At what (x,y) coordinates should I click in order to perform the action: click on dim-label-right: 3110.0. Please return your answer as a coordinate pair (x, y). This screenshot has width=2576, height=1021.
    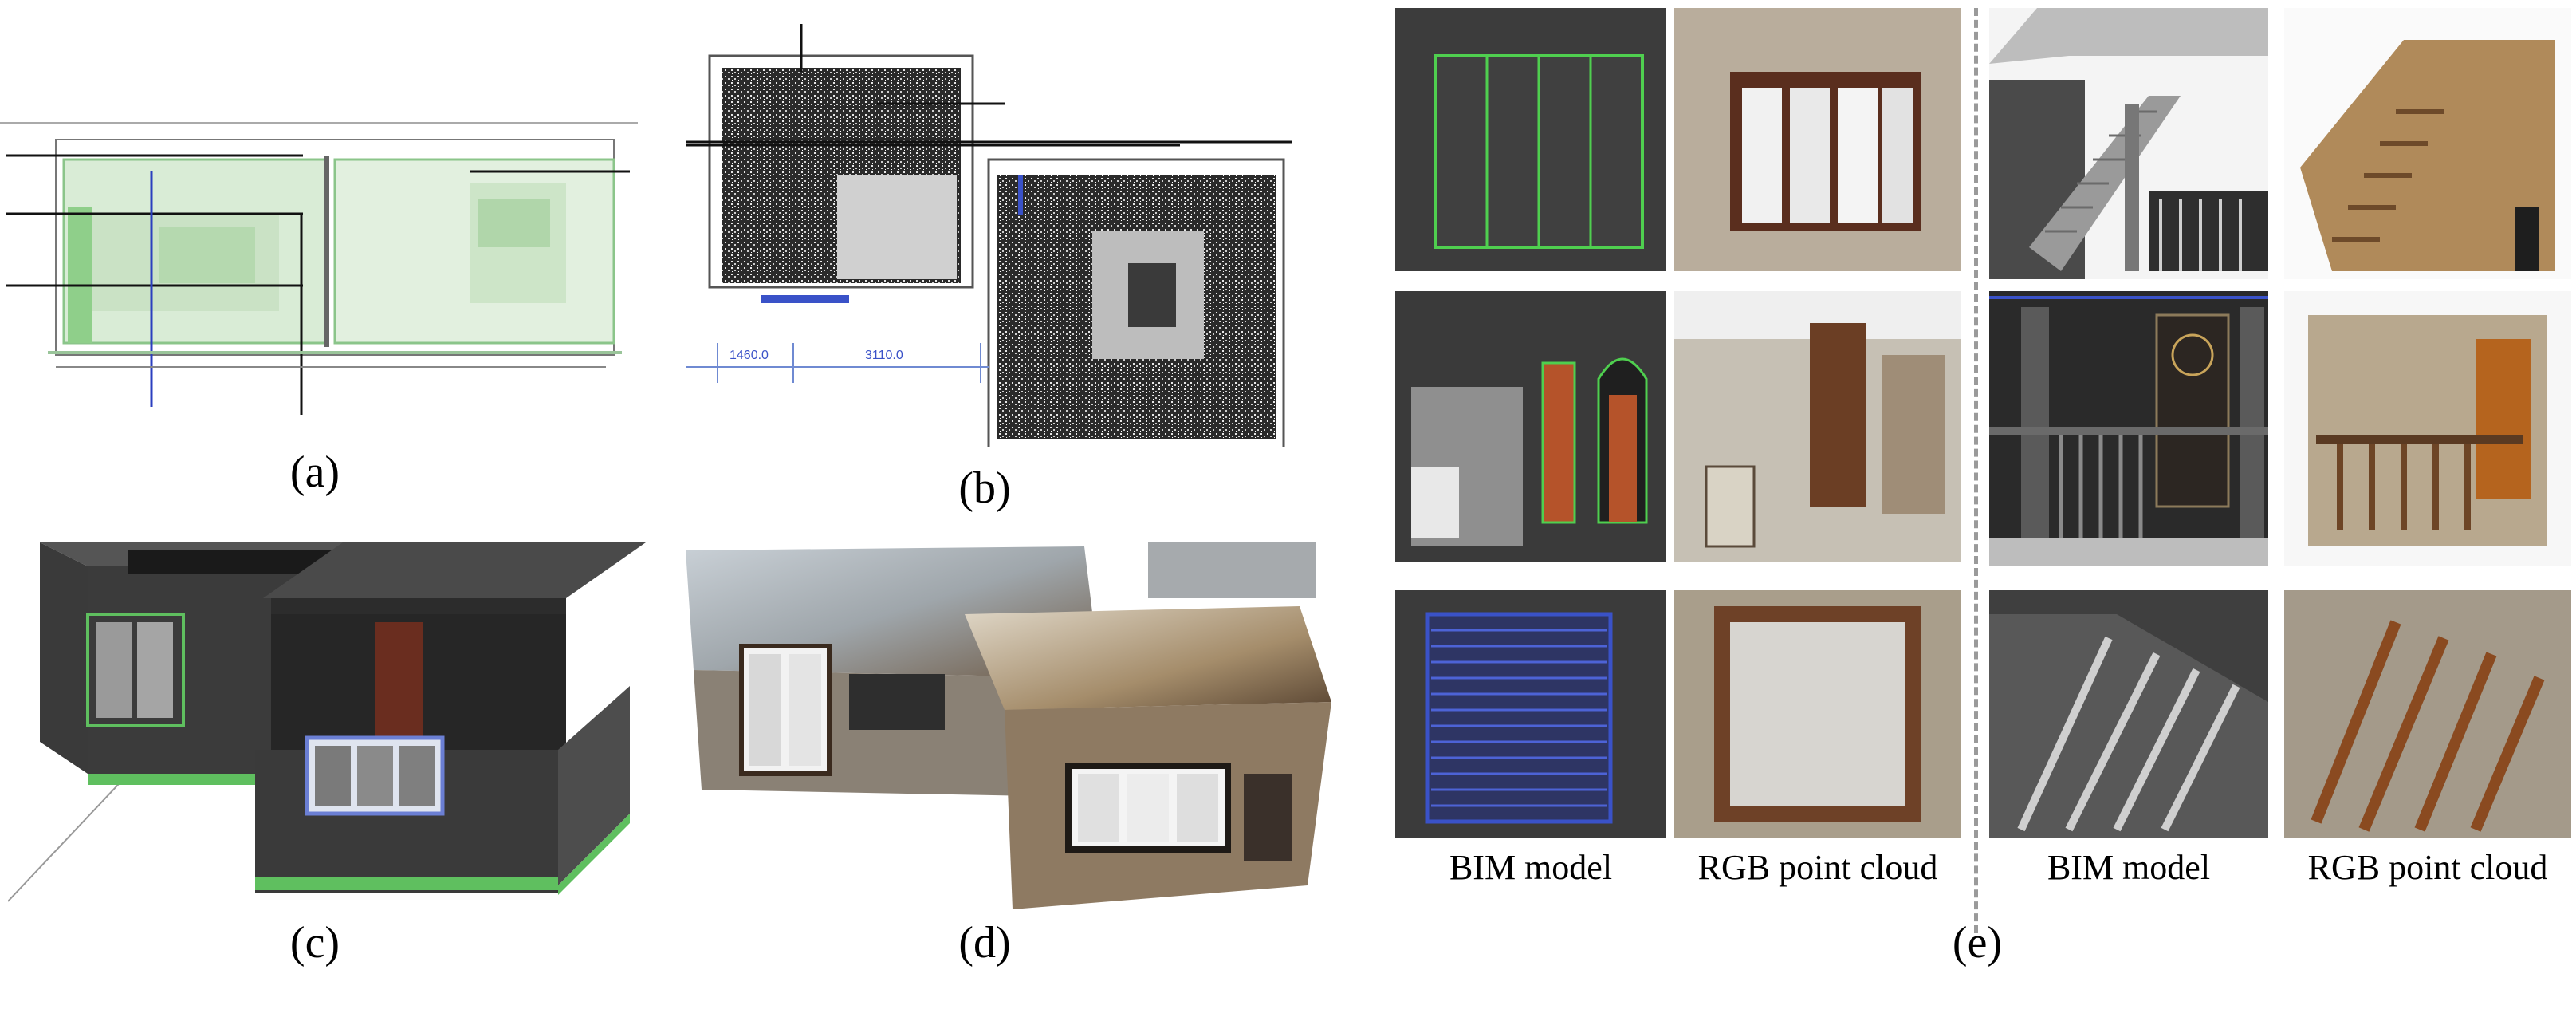
    Looking at the image, I should click on (884, 355).